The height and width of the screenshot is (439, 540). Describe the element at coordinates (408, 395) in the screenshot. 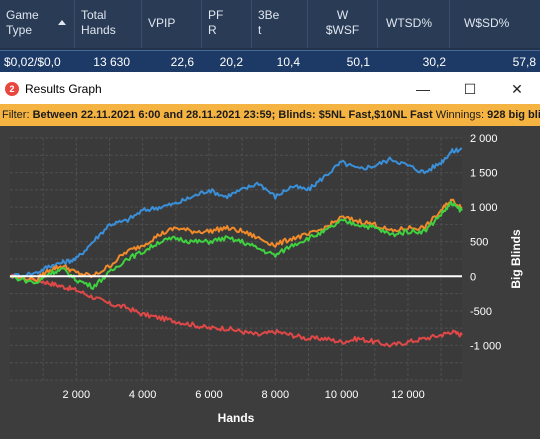

I see `x-tick-label: 12 000` at that location.